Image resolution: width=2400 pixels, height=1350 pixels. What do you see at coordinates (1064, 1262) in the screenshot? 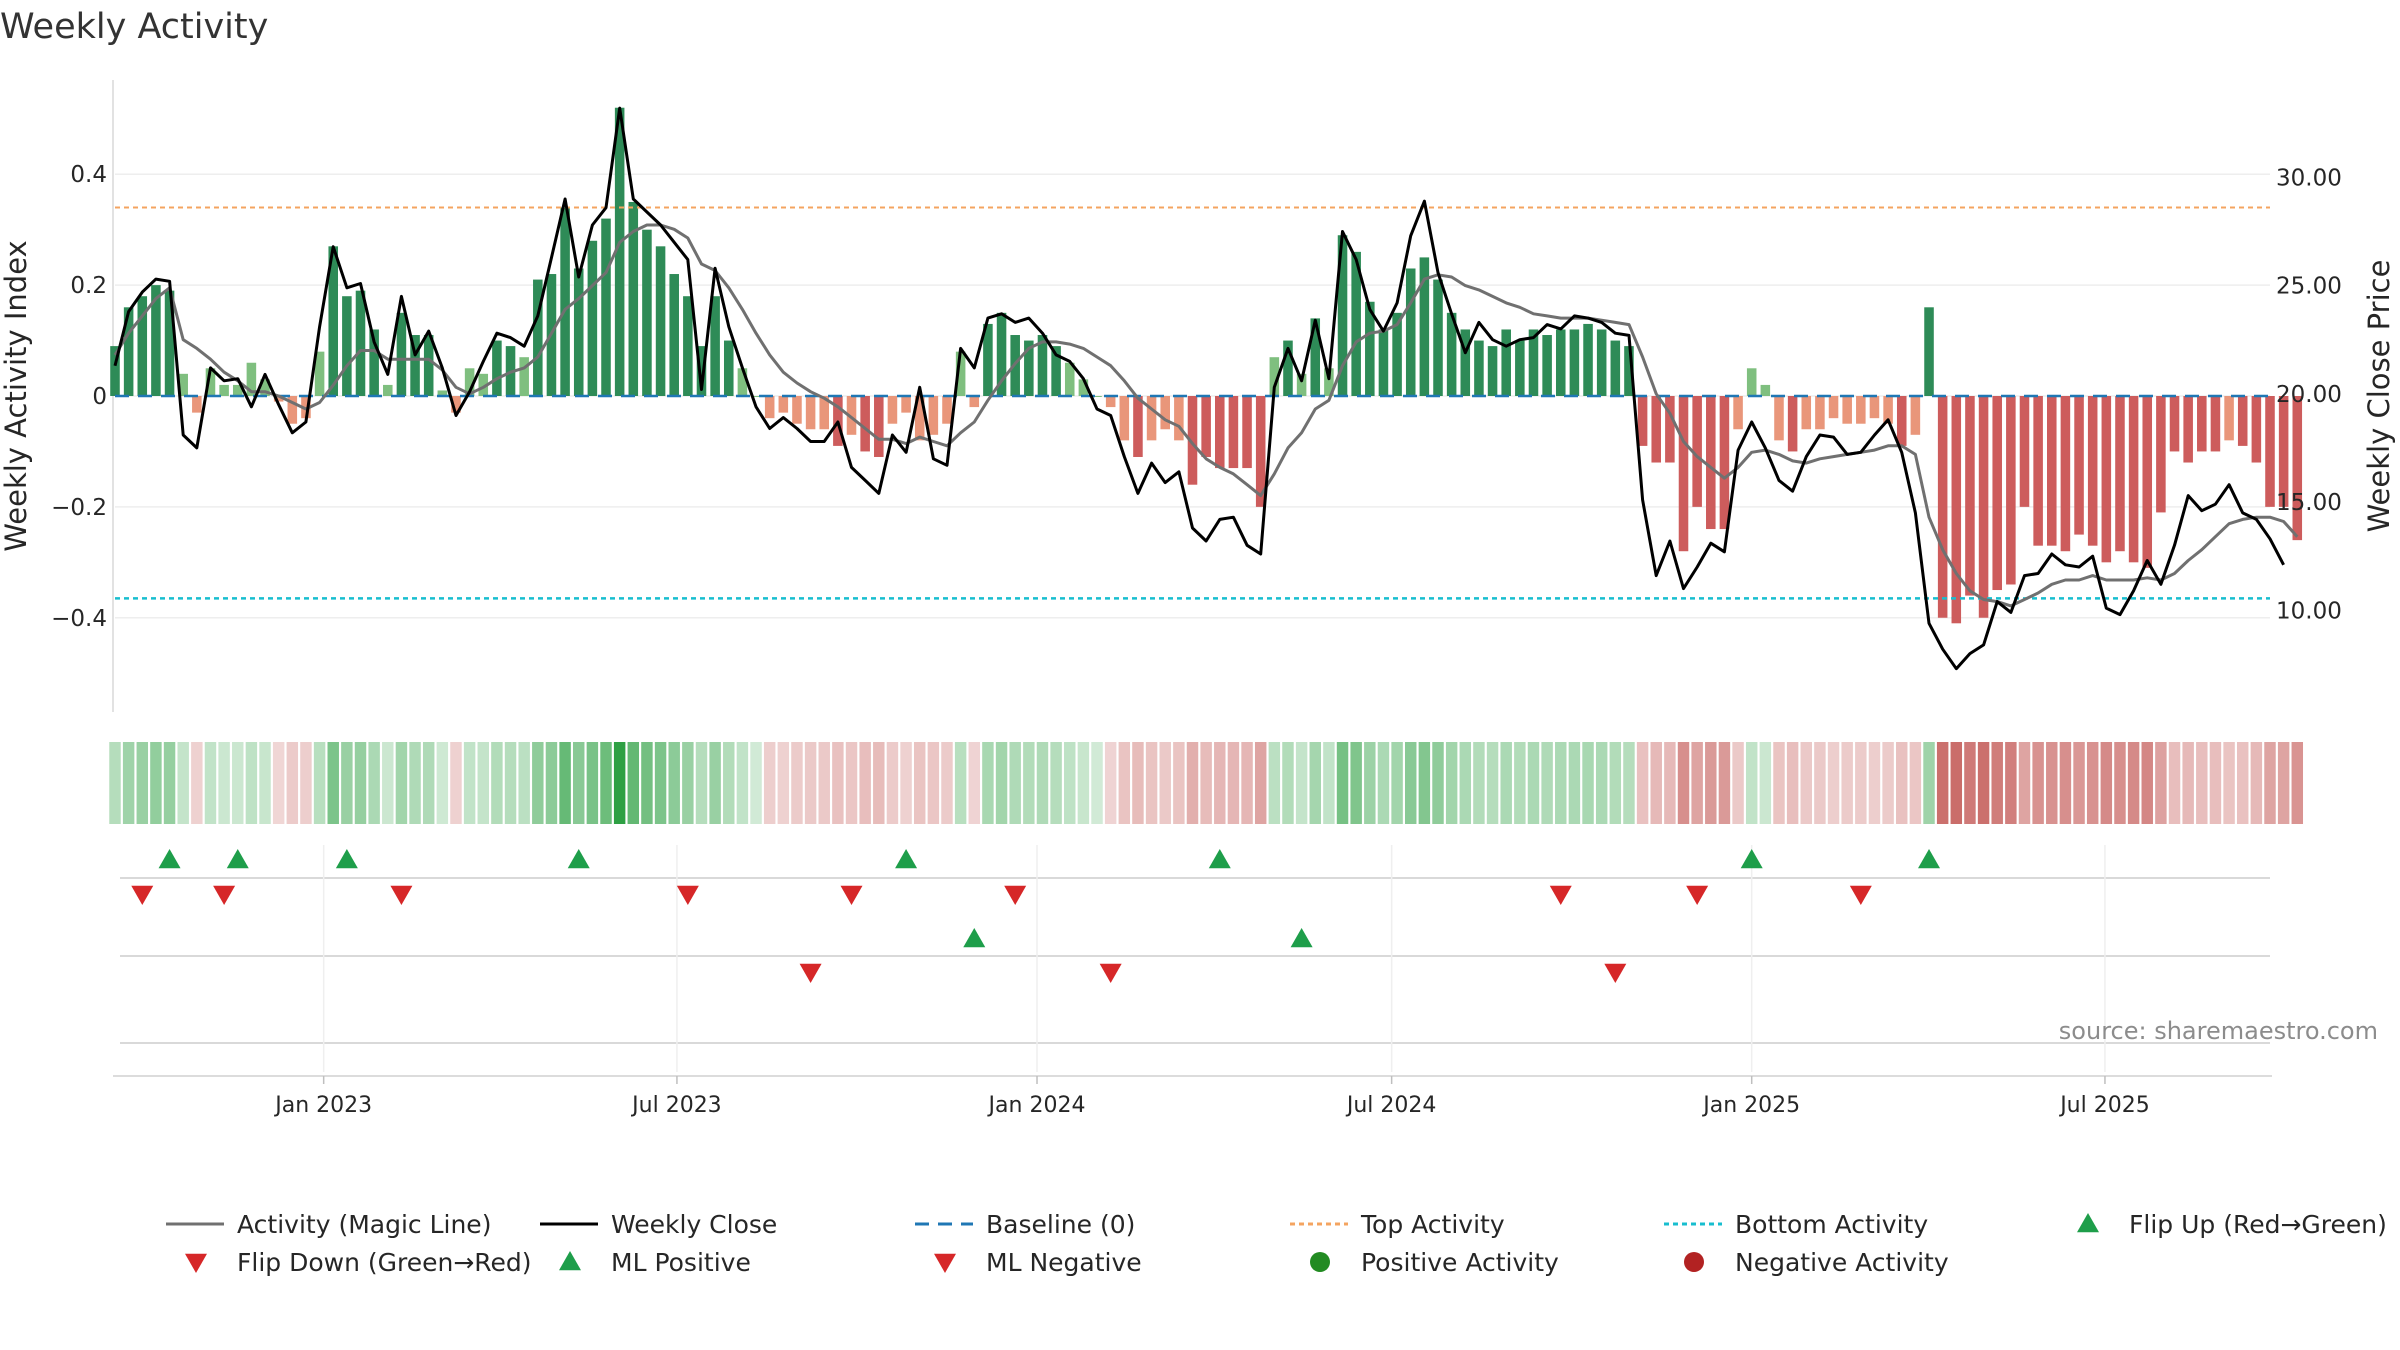
I see `legend-label: ML Negative` at bounding box center [1064, 1262].